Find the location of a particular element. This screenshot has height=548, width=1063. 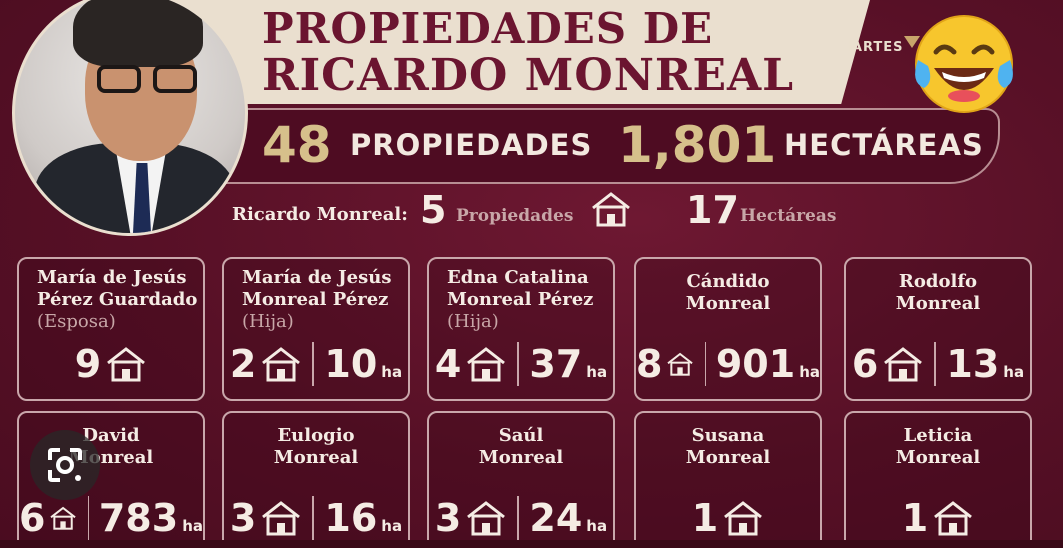

card-name-line1: David is located at coordinates (111, 435).